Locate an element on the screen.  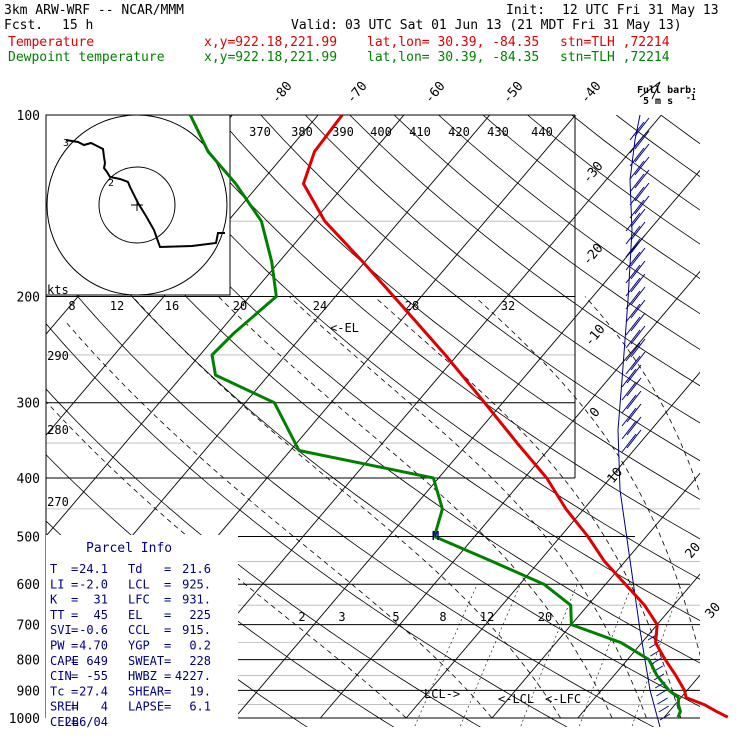
isotherm-label-2: -60 is located at coordinates (435, 93).